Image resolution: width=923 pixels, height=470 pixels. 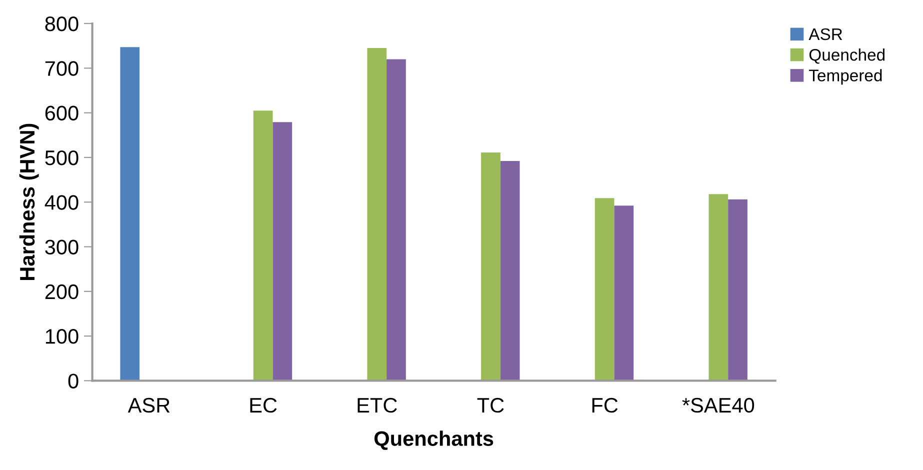 What do you see at coordinates (718, 405) in the screenshot?
I see `x-tick-label: *SAE40` at bounding box center [718, 405].